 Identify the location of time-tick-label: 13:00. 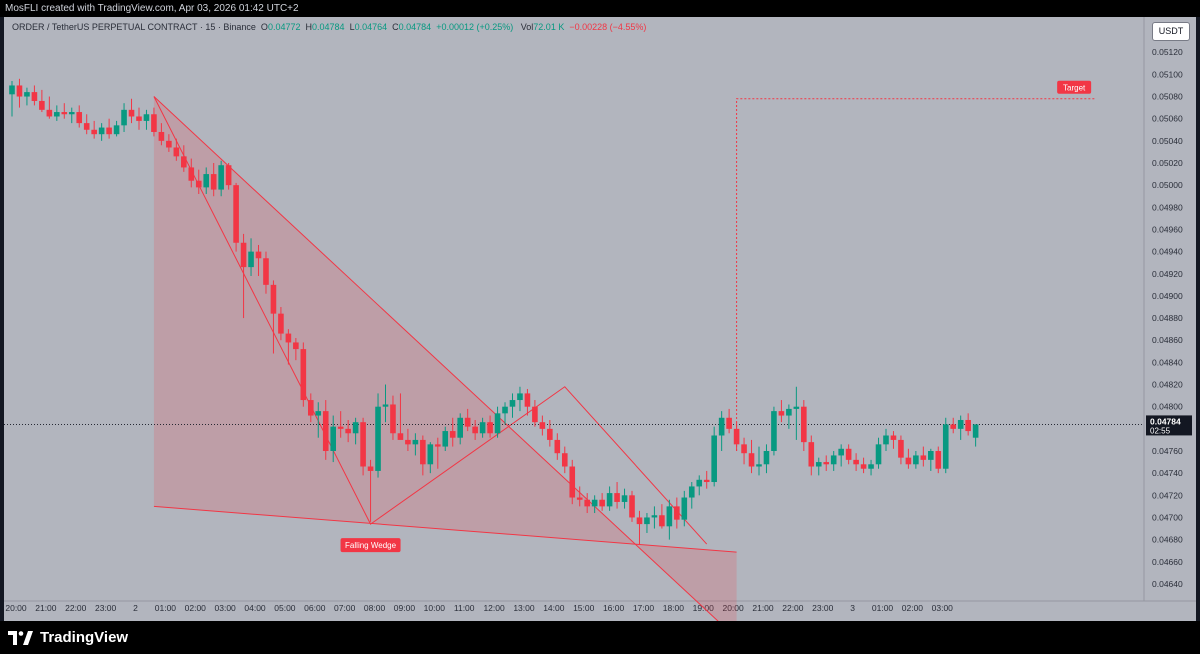
(524, 608).